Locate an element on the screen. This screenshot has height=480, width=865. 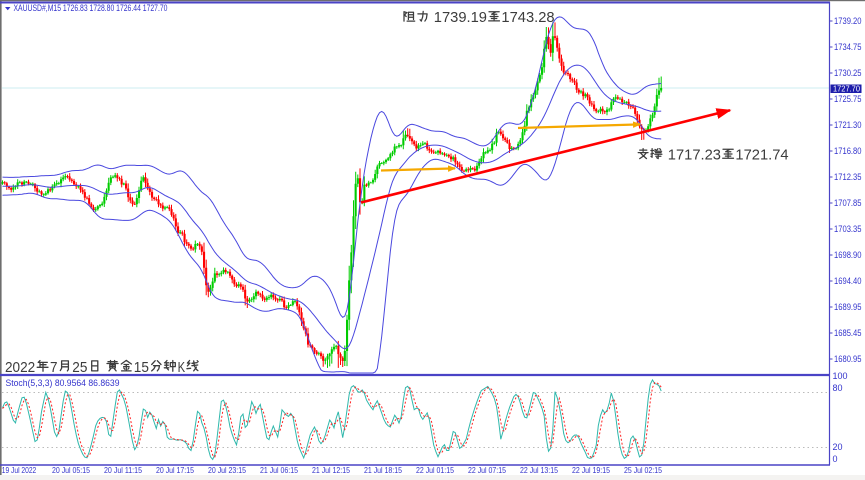
svg-text: 25 Jul 02:15 is located at coordinates (643, 470).